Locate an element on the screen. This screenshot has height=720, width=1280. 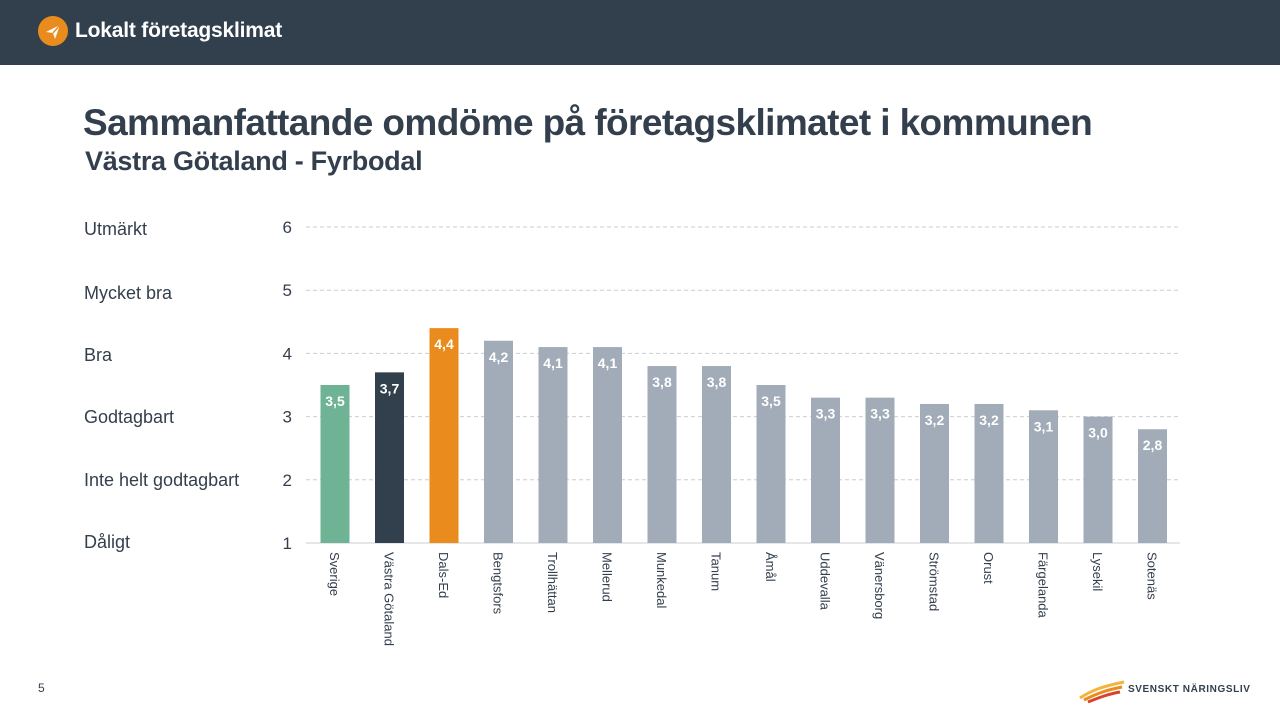
rating-label-inte-helt-godtagbart: Inte helt godtagbart is located at coordinates (162, 480).